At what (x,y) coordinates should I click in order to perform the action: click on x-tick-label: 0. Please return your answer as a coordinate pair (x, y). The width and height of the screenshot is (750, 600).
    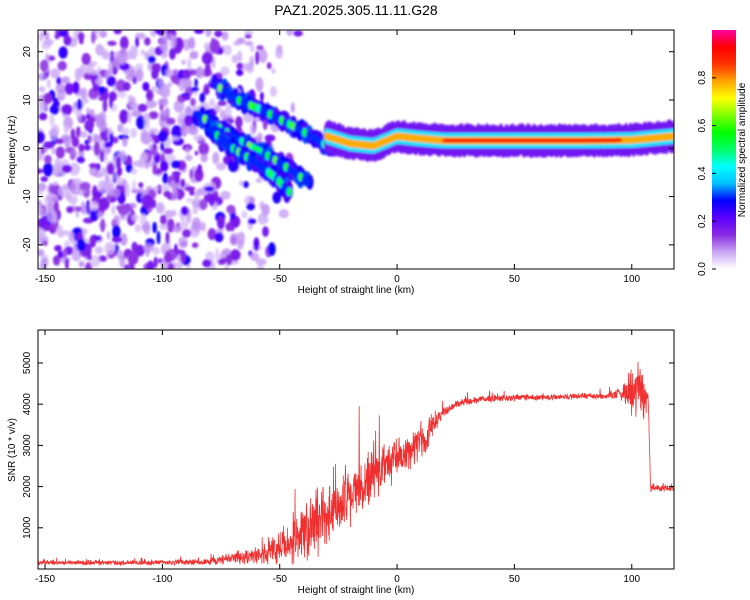
    Looking at the image, I should click on (397, 279).